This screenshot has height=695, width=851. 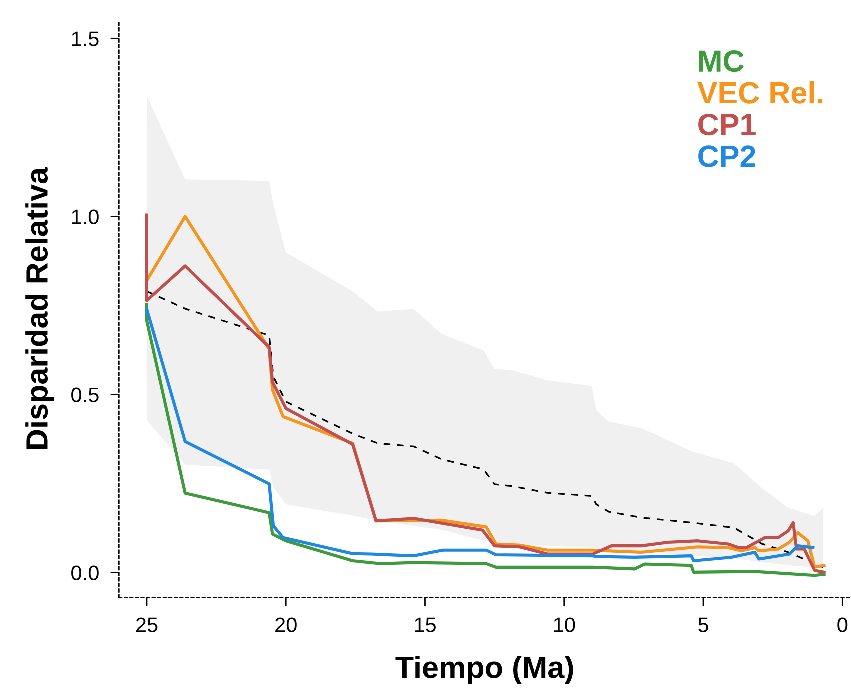 What do you see at coordinates (727, 157) in the screenshot?
I see `text: CP2` at bounding box center [727, 157].